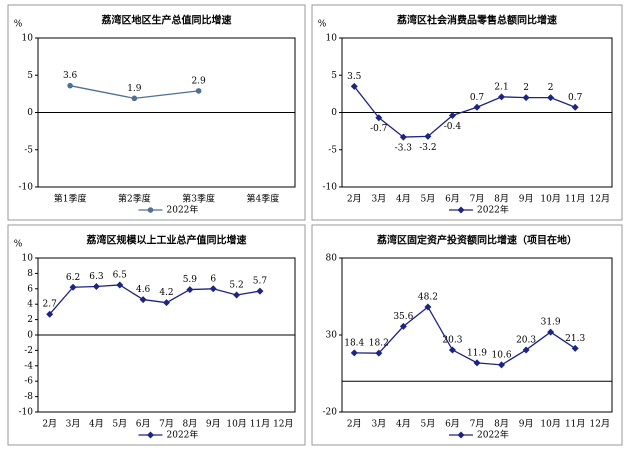  Describe the element at coordinates (476, 20) in the screenshot. I see `chart-title: 荔湾区社会消费品零售总额同比增速` at that location.